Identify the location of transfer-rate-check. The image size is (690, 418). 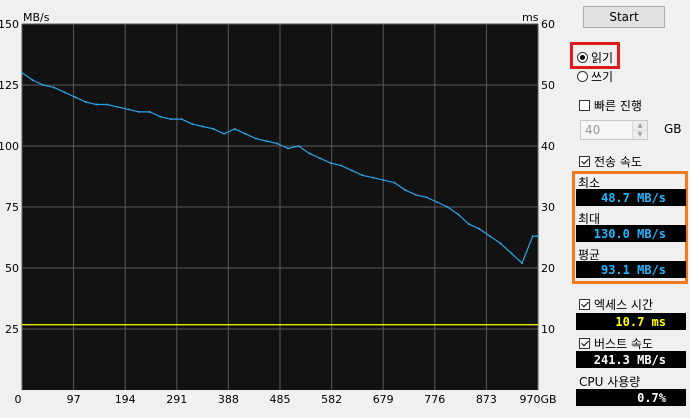
(584, 161).